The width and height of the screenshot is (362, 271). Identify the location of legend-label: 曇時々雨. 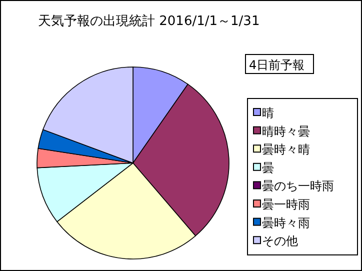
(286, 223).